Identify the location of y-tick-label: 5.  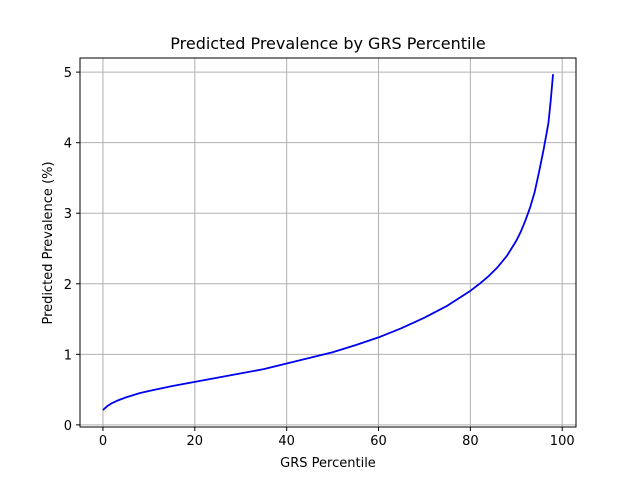
(68, 73).